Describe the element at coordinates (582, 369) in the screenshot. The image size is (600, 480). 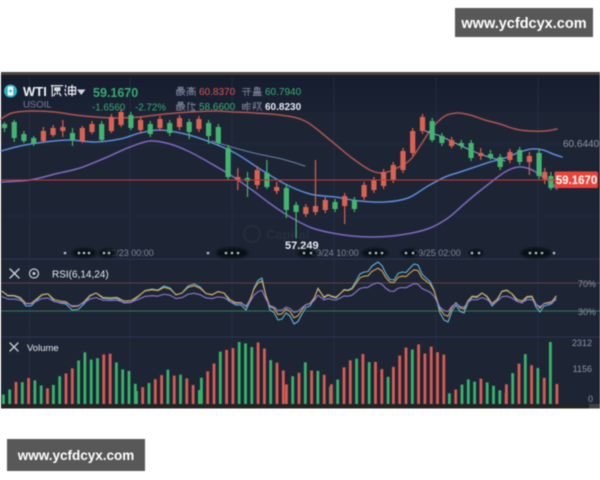
I see `svg-text: 1156` at that location.